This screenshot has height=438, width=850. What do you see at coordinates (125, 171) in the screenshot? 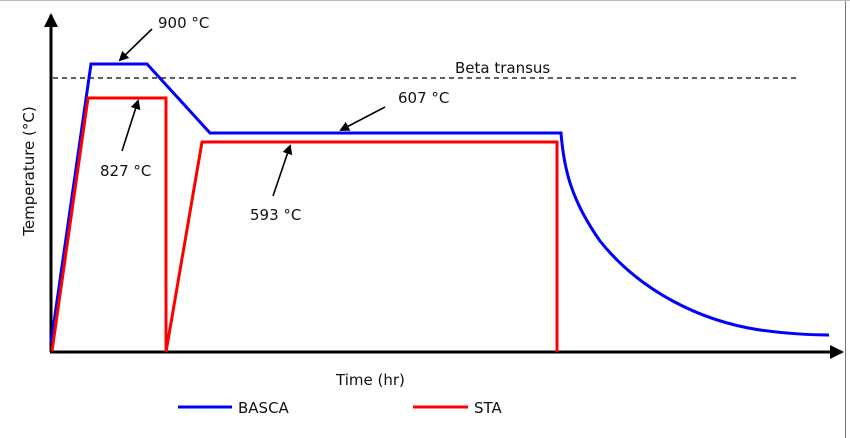
I see `annotation-827c: 827 °C` at bounding box center [125, 171].